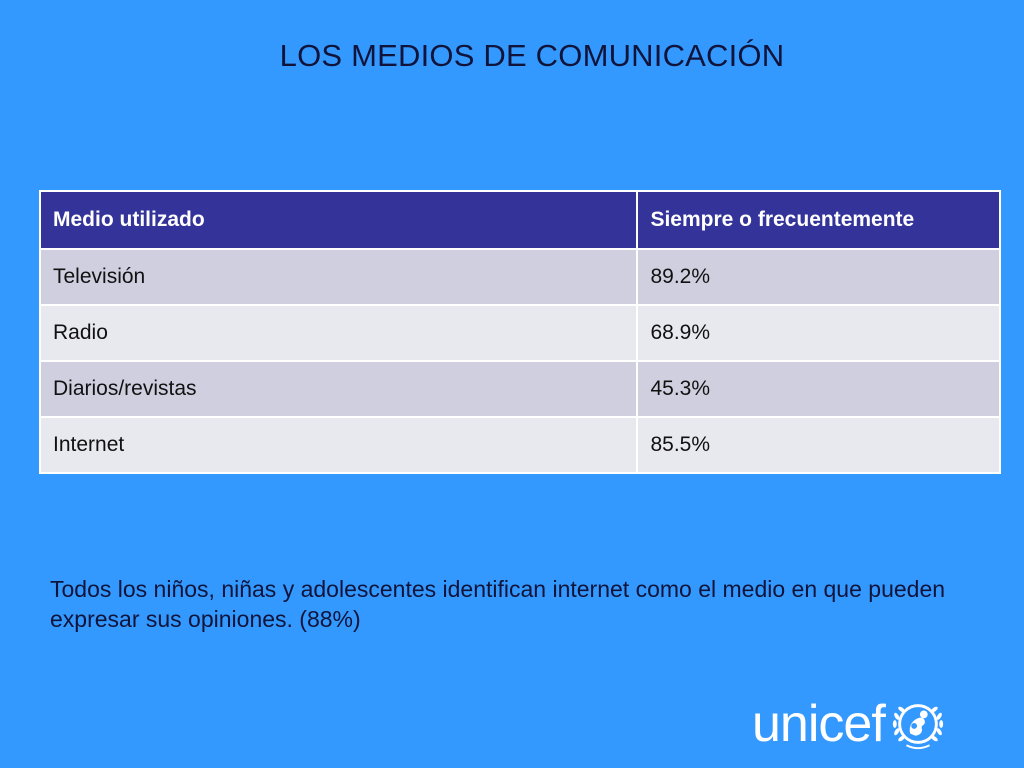  I want to click on table-row: Televisión 89.2%, so click(519, 277).